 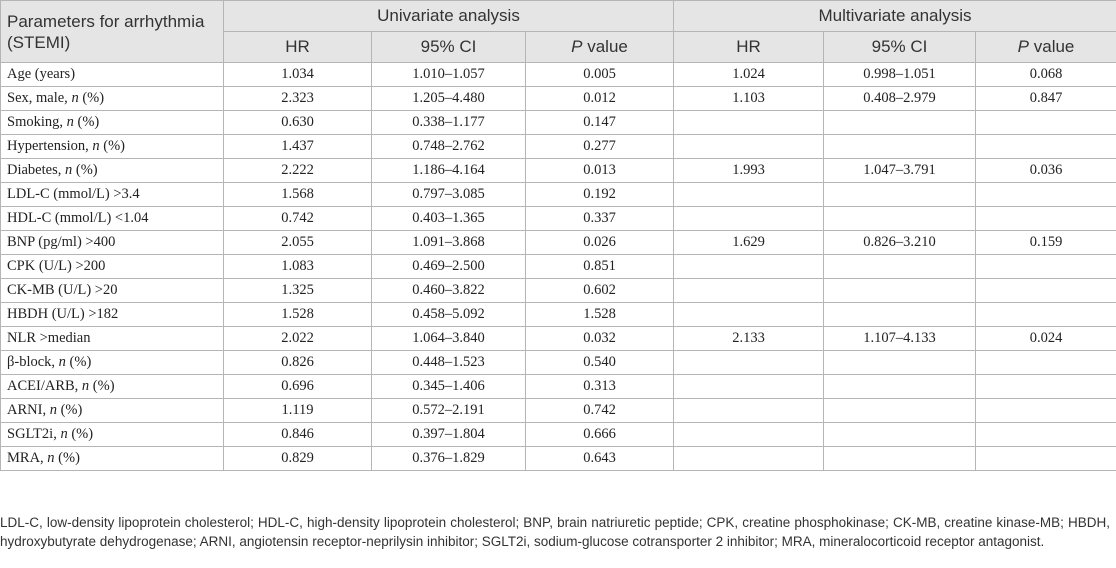 I want to click on table-row: SGLT2i, n (%) 0.846 0.397–1.804 0.666, so click(x=558, y=434).